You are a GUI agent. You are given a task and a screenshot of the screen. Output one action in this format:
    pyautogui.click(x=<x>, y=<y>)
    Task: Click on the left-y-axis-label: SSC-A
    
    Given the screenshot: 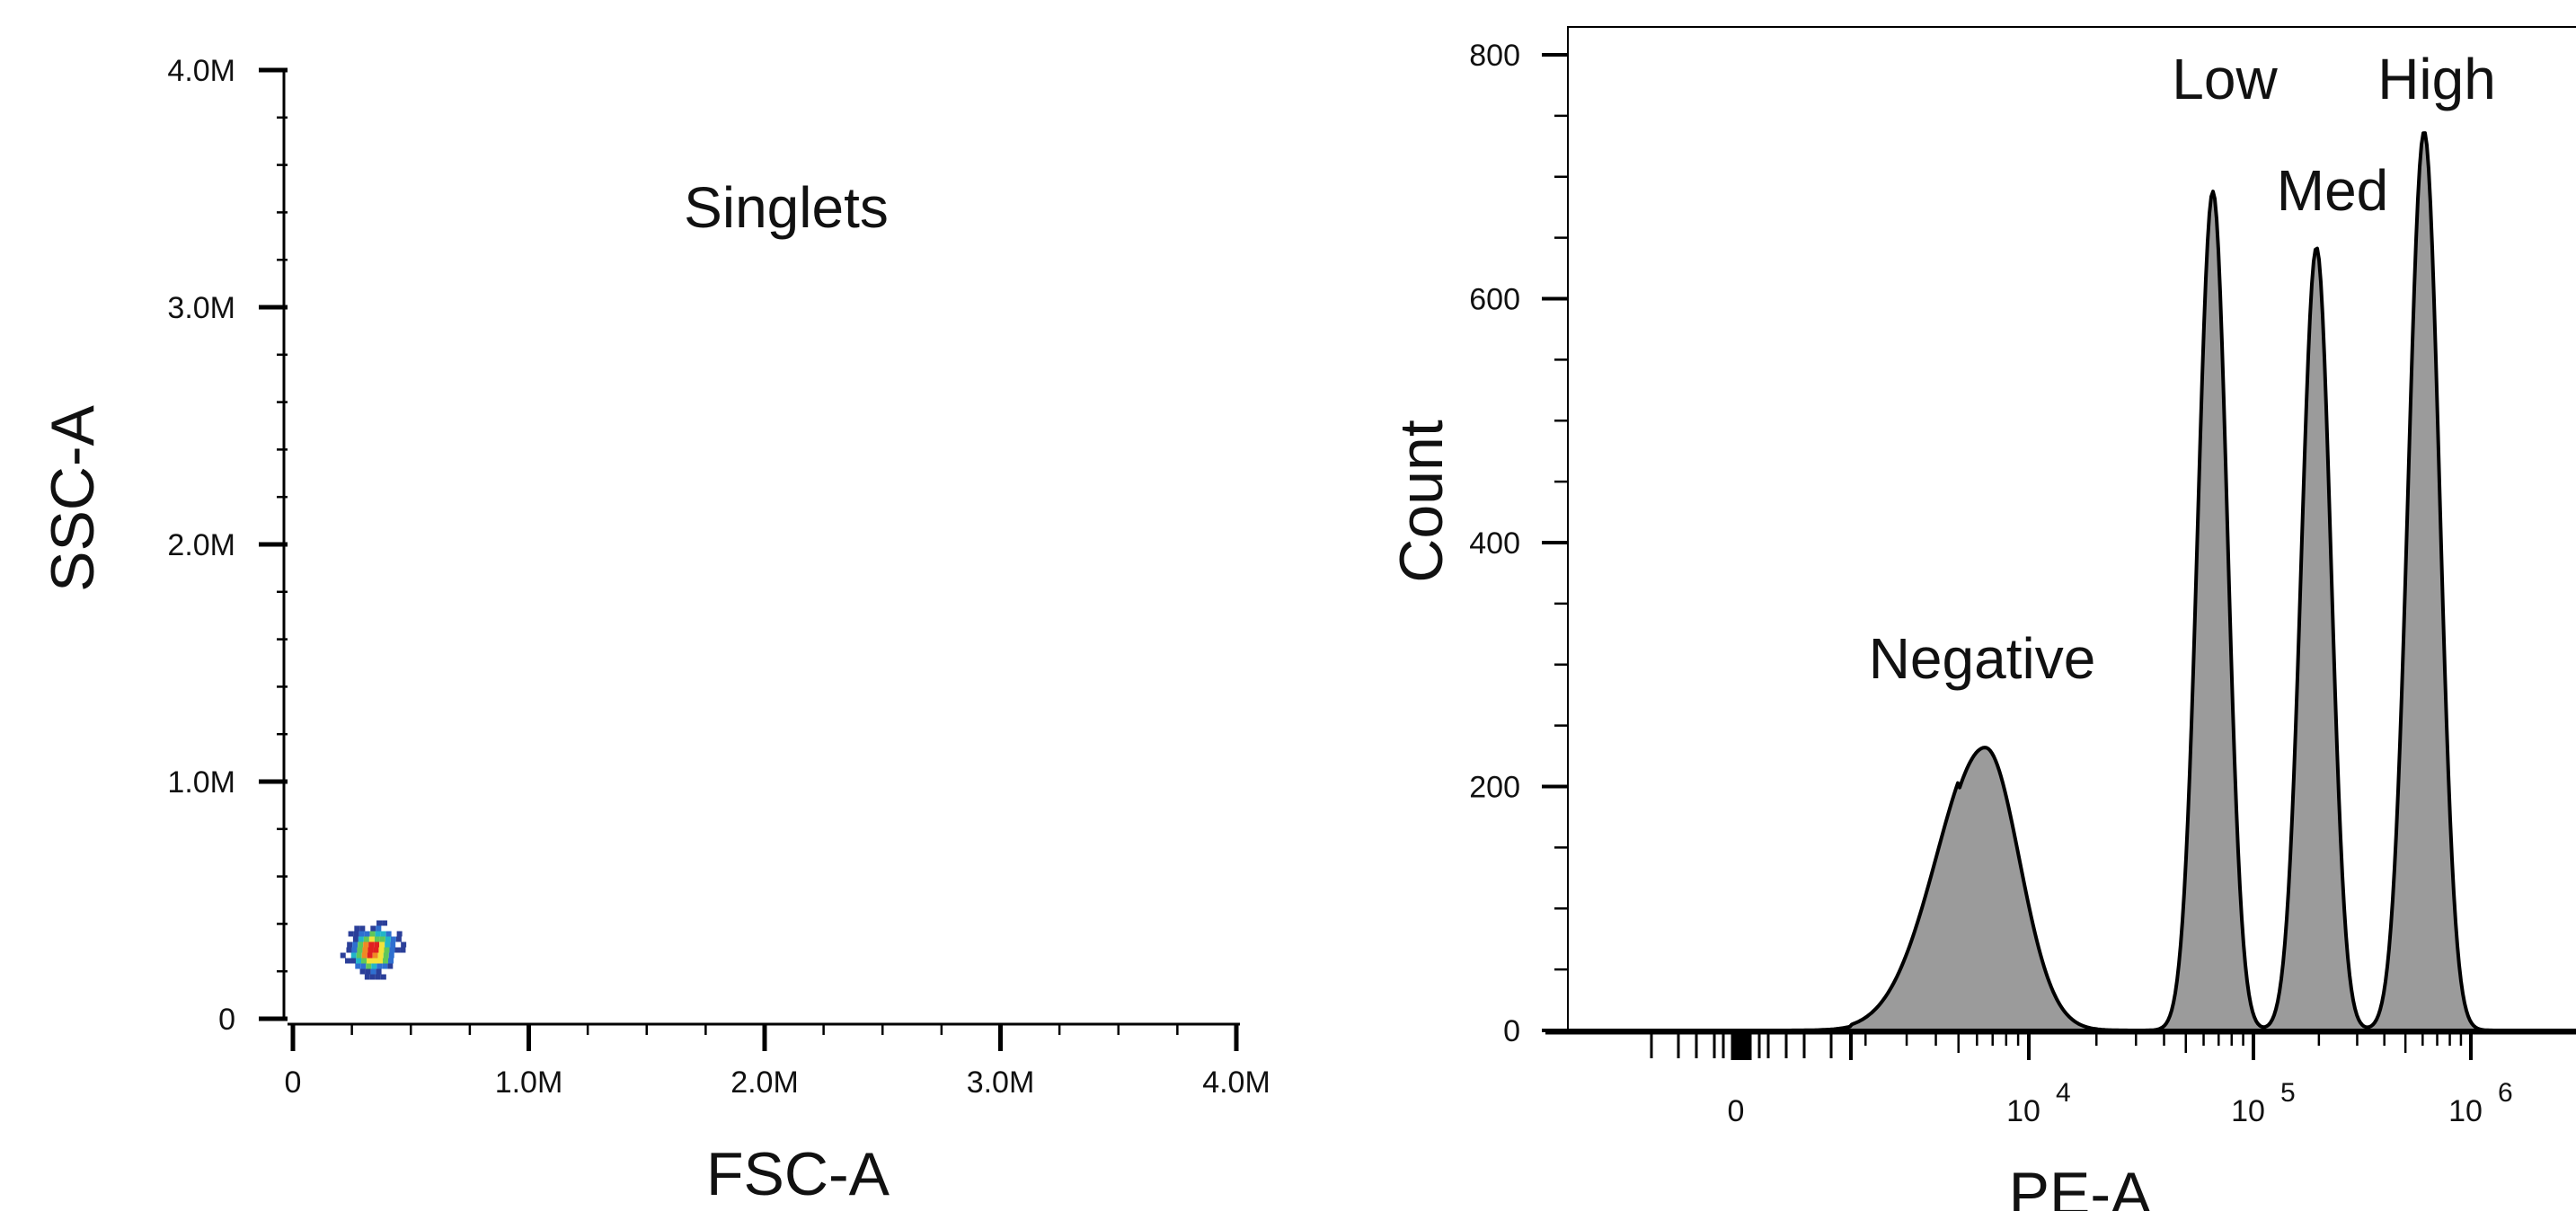 What is the action you would take?
    pyautogui.click(x=73, y=498)
    